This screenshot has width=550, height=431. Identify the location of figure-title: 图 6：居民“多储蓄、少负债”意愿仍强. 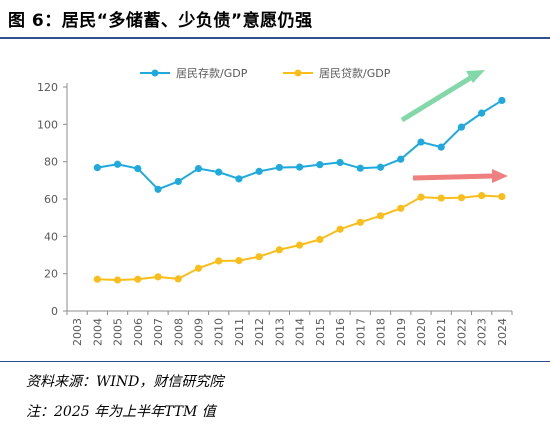
(160, 21).